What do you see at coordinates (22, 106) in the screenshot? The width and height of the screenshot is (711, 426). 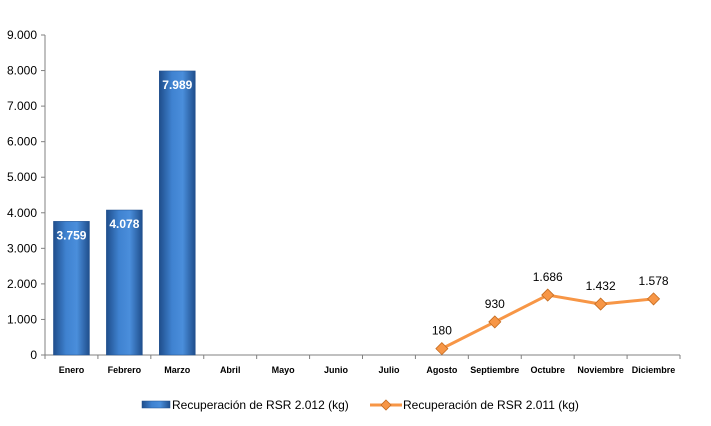 I see `y-tick-label: 7.000` at bounding box center [22, 106].